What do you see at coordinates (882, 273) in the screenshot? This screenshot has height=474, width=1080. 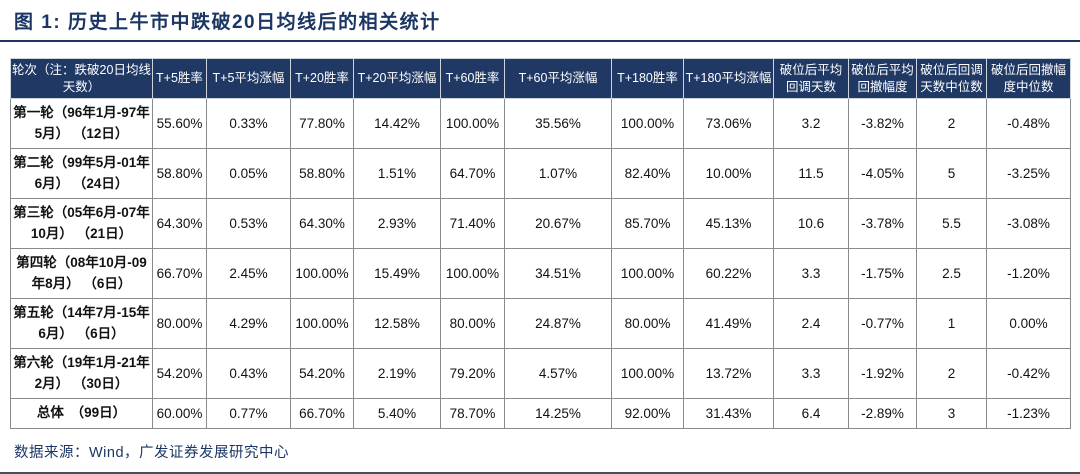 I see `cell-value: -1.75%` at bounding box center [882, 273].